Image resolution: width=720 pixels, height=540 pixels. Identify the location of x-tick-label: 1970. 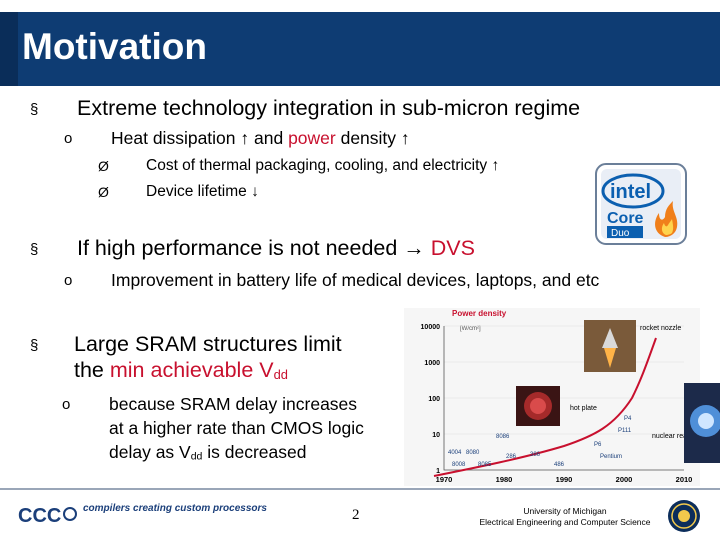
(444, 479).